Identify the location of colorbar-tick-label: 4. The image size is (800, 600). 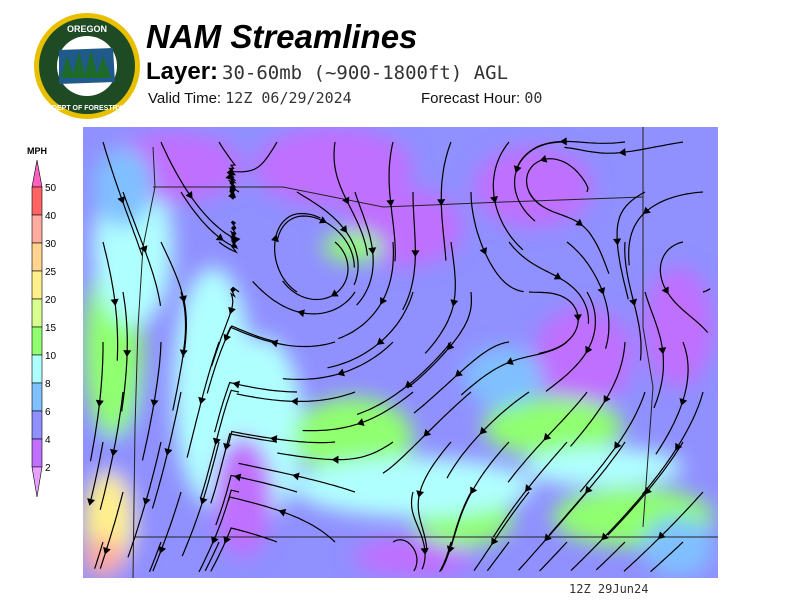
(48, 440).